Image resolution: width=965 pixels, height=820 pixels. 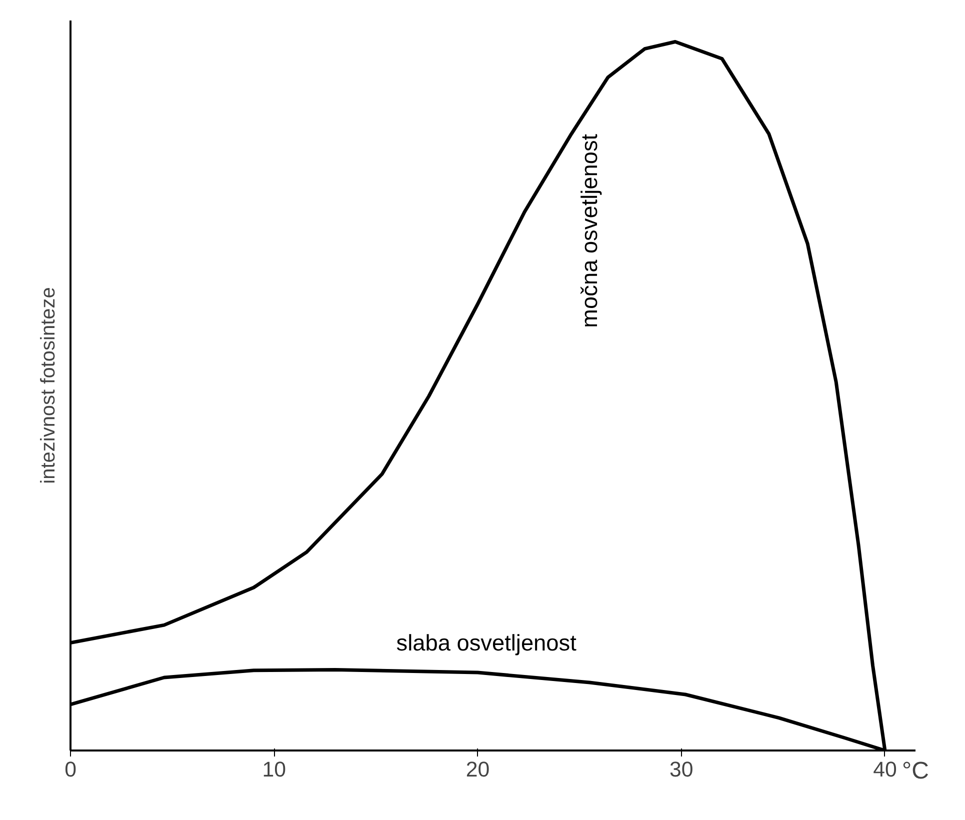 I want to click on x-tick-label: 20, so click(x=478, y=770).